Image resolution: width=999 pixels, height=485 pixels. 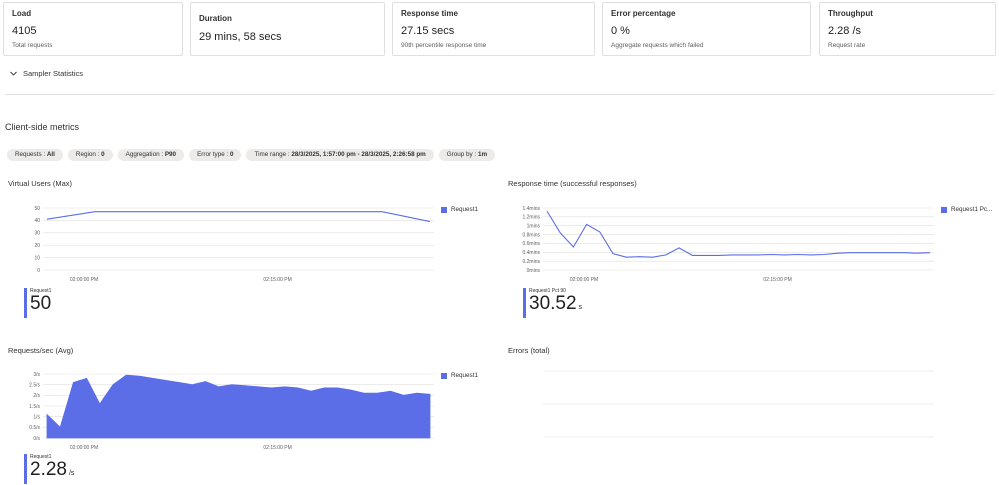 I want to click on y-tick-label: 0mins, so click(x=534, y=271).